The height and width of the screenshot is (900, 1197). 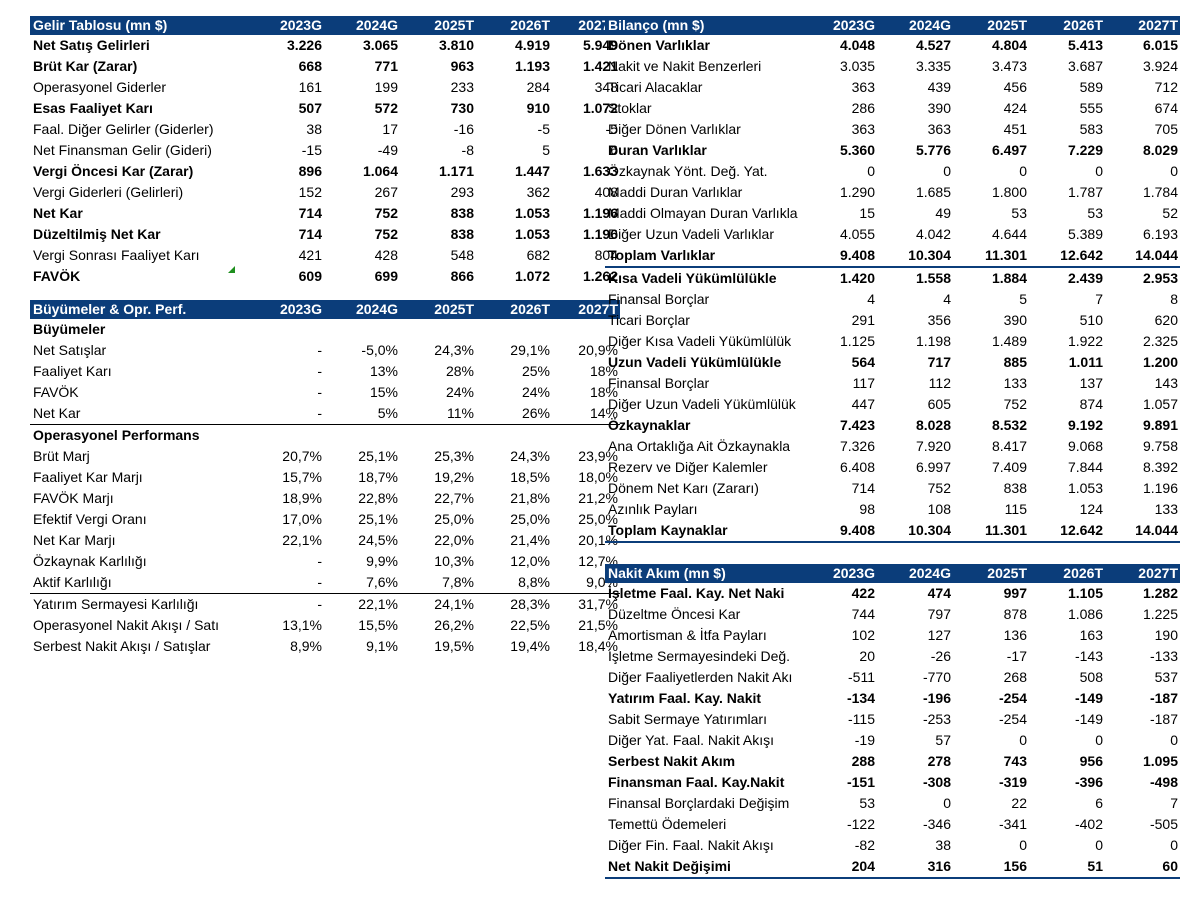 I want to click on row-value: 744, so click(x=863, y=614).